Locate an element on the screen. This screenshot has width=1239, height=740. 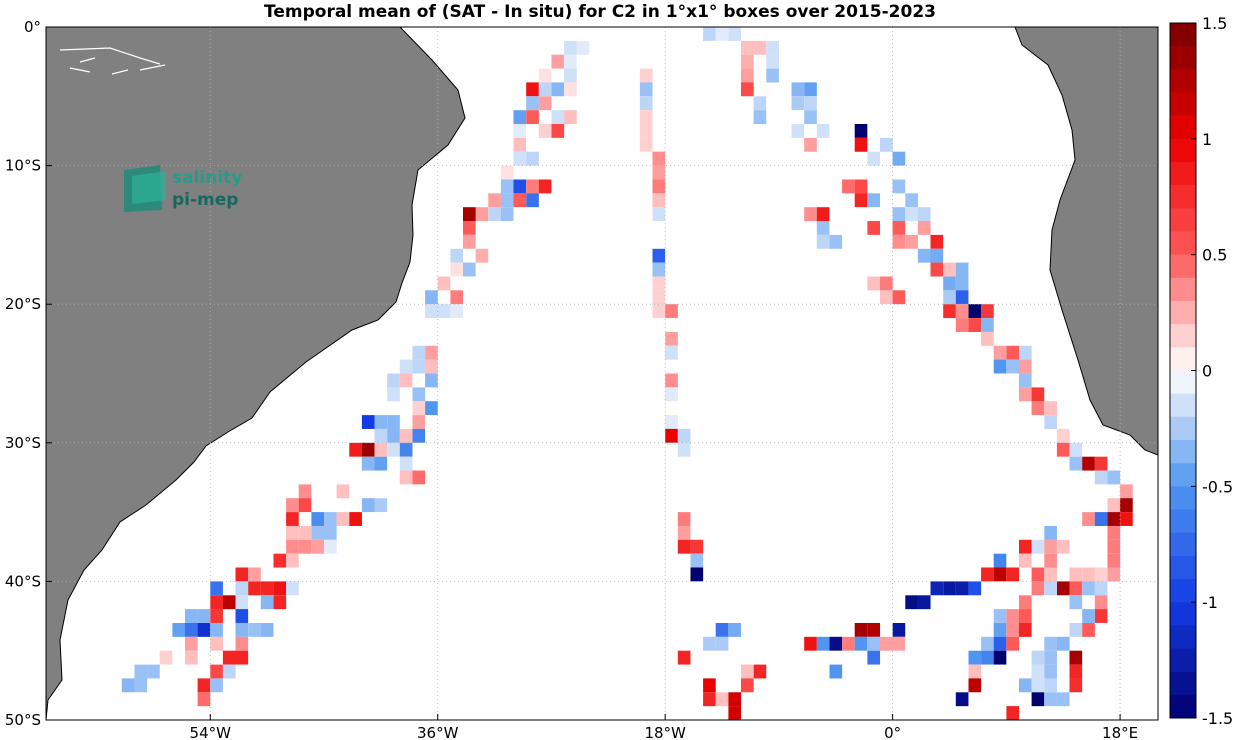
colorbar-tick-label: -1.5 is located at coordinates (1217, 718).